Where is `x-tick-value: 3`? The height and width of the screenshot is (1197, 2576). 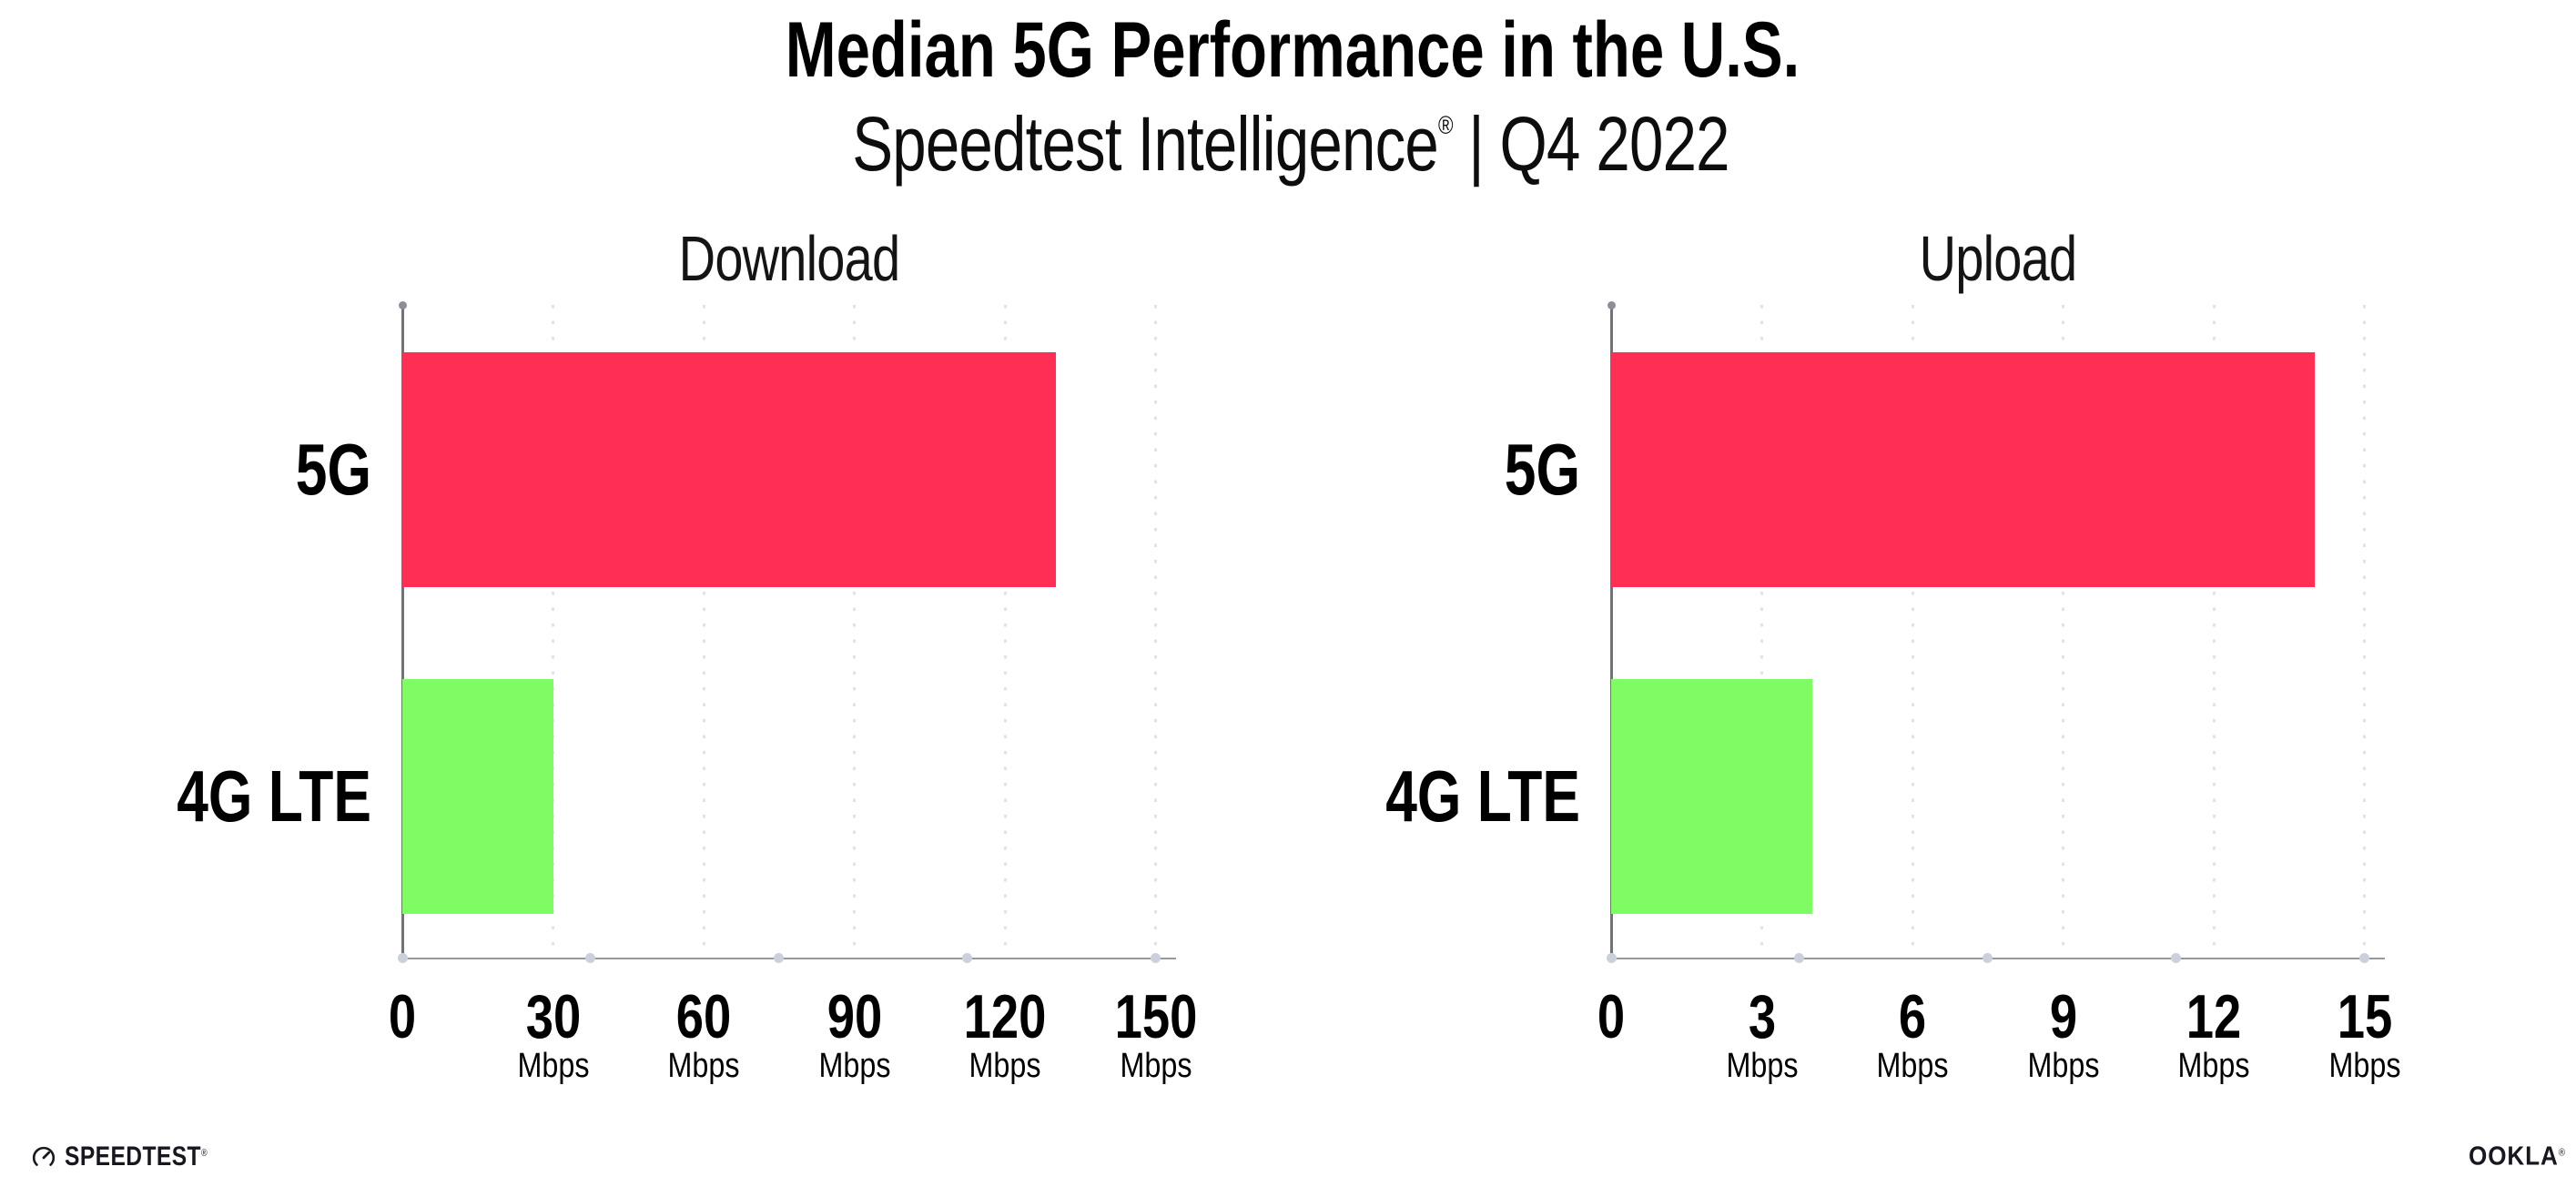
x-tick-value: 3 is located at coordinates (1762, 1017).